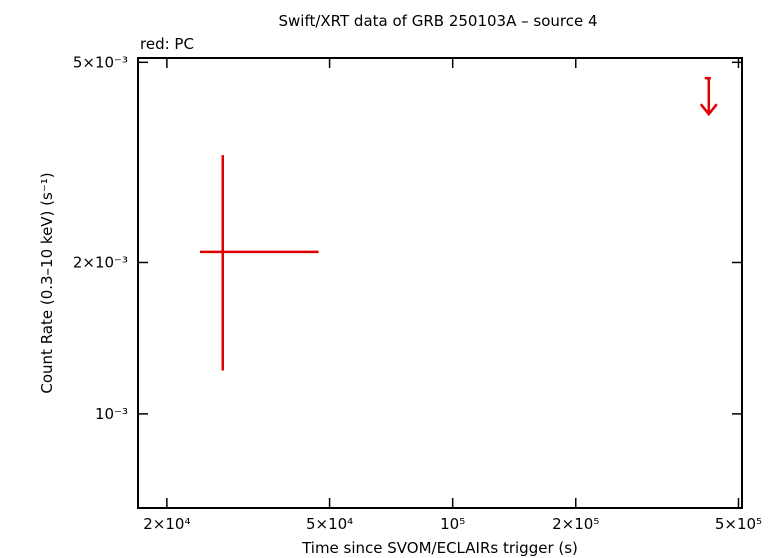  Describe the element at coordinates (575, 524) in the screenshot. I see `x-tick-label: 2×10⁵` at that location.